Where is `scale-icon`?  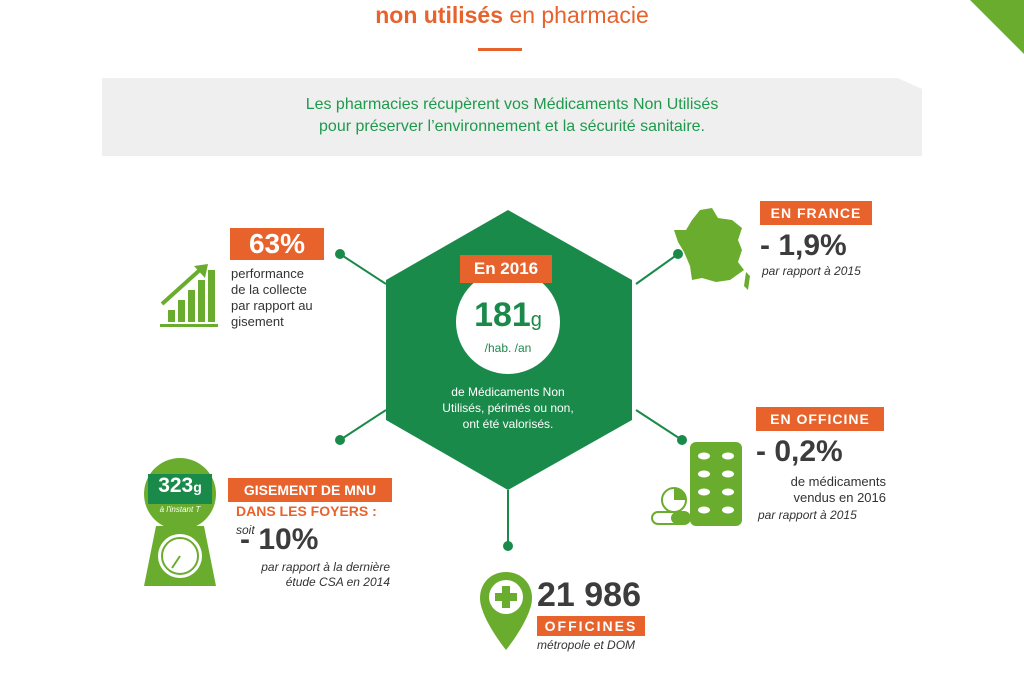 scale-icon is located at coordinates (180, 522).